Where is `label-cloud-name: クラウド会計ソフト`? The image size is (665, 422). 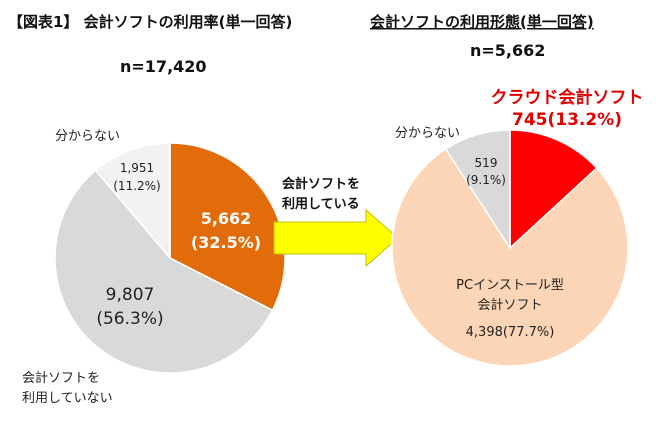 label-cloud-name: クラウド会計ソフト is located at coordinates (567, 97).